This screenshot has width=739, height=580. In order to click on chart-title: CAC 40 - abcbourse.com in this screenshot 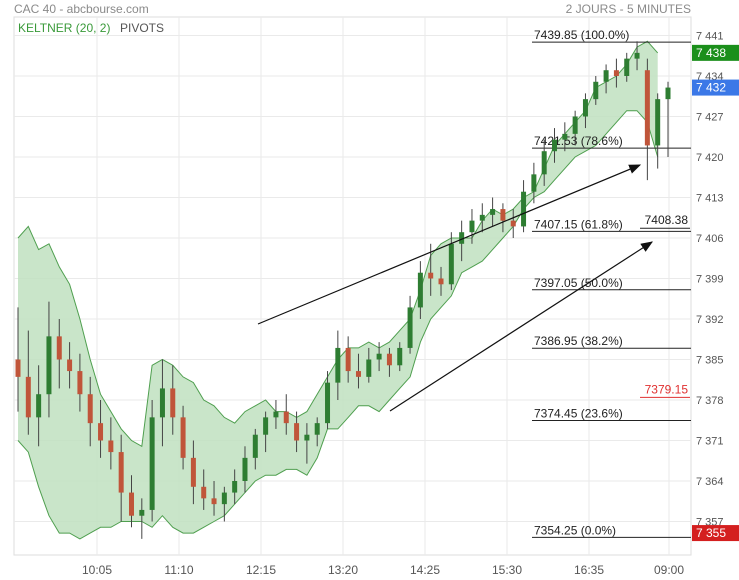, I will do `click(81, 9)`.